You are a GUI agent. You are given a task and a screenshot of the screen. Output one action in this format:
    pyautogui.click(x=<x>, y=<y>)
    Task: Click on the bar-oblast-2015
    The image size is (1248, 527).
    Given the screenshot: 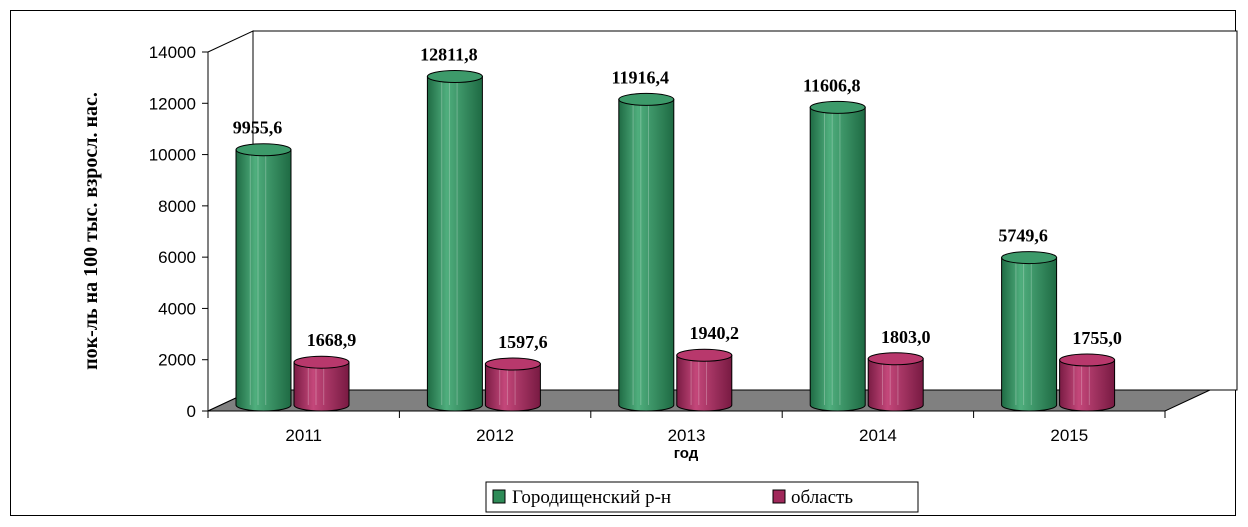 What is the action you would take?
    pyautogui.click(x=1087, y=382)
    